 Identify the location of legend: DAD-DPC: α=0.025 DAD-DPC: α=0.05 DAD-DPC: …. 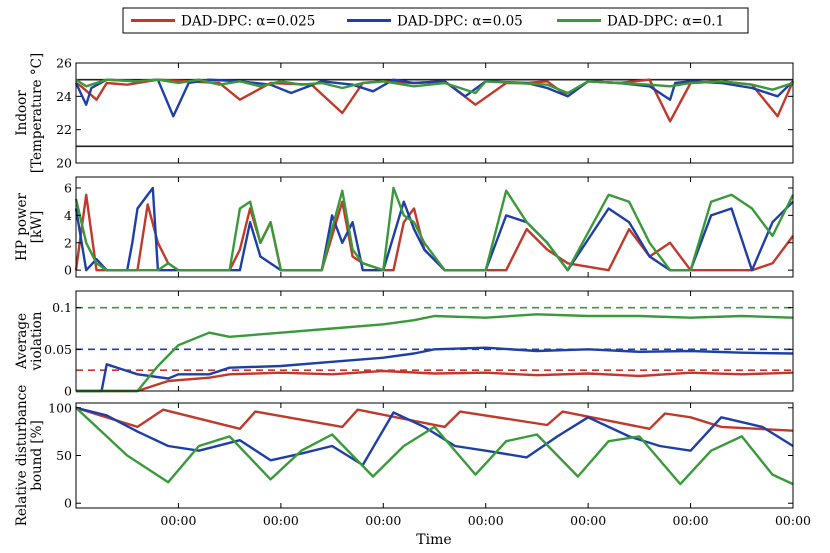
(435, 20).